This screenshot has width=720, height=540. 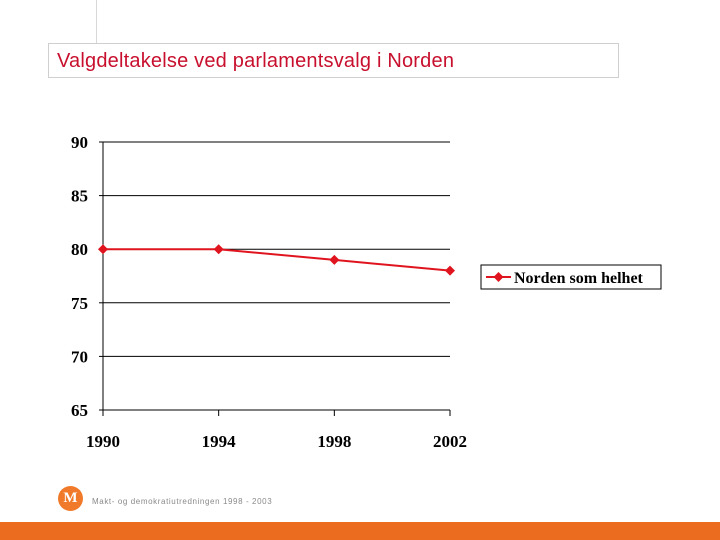 I want to click on data-point-1998, so click(x=334, y=259).